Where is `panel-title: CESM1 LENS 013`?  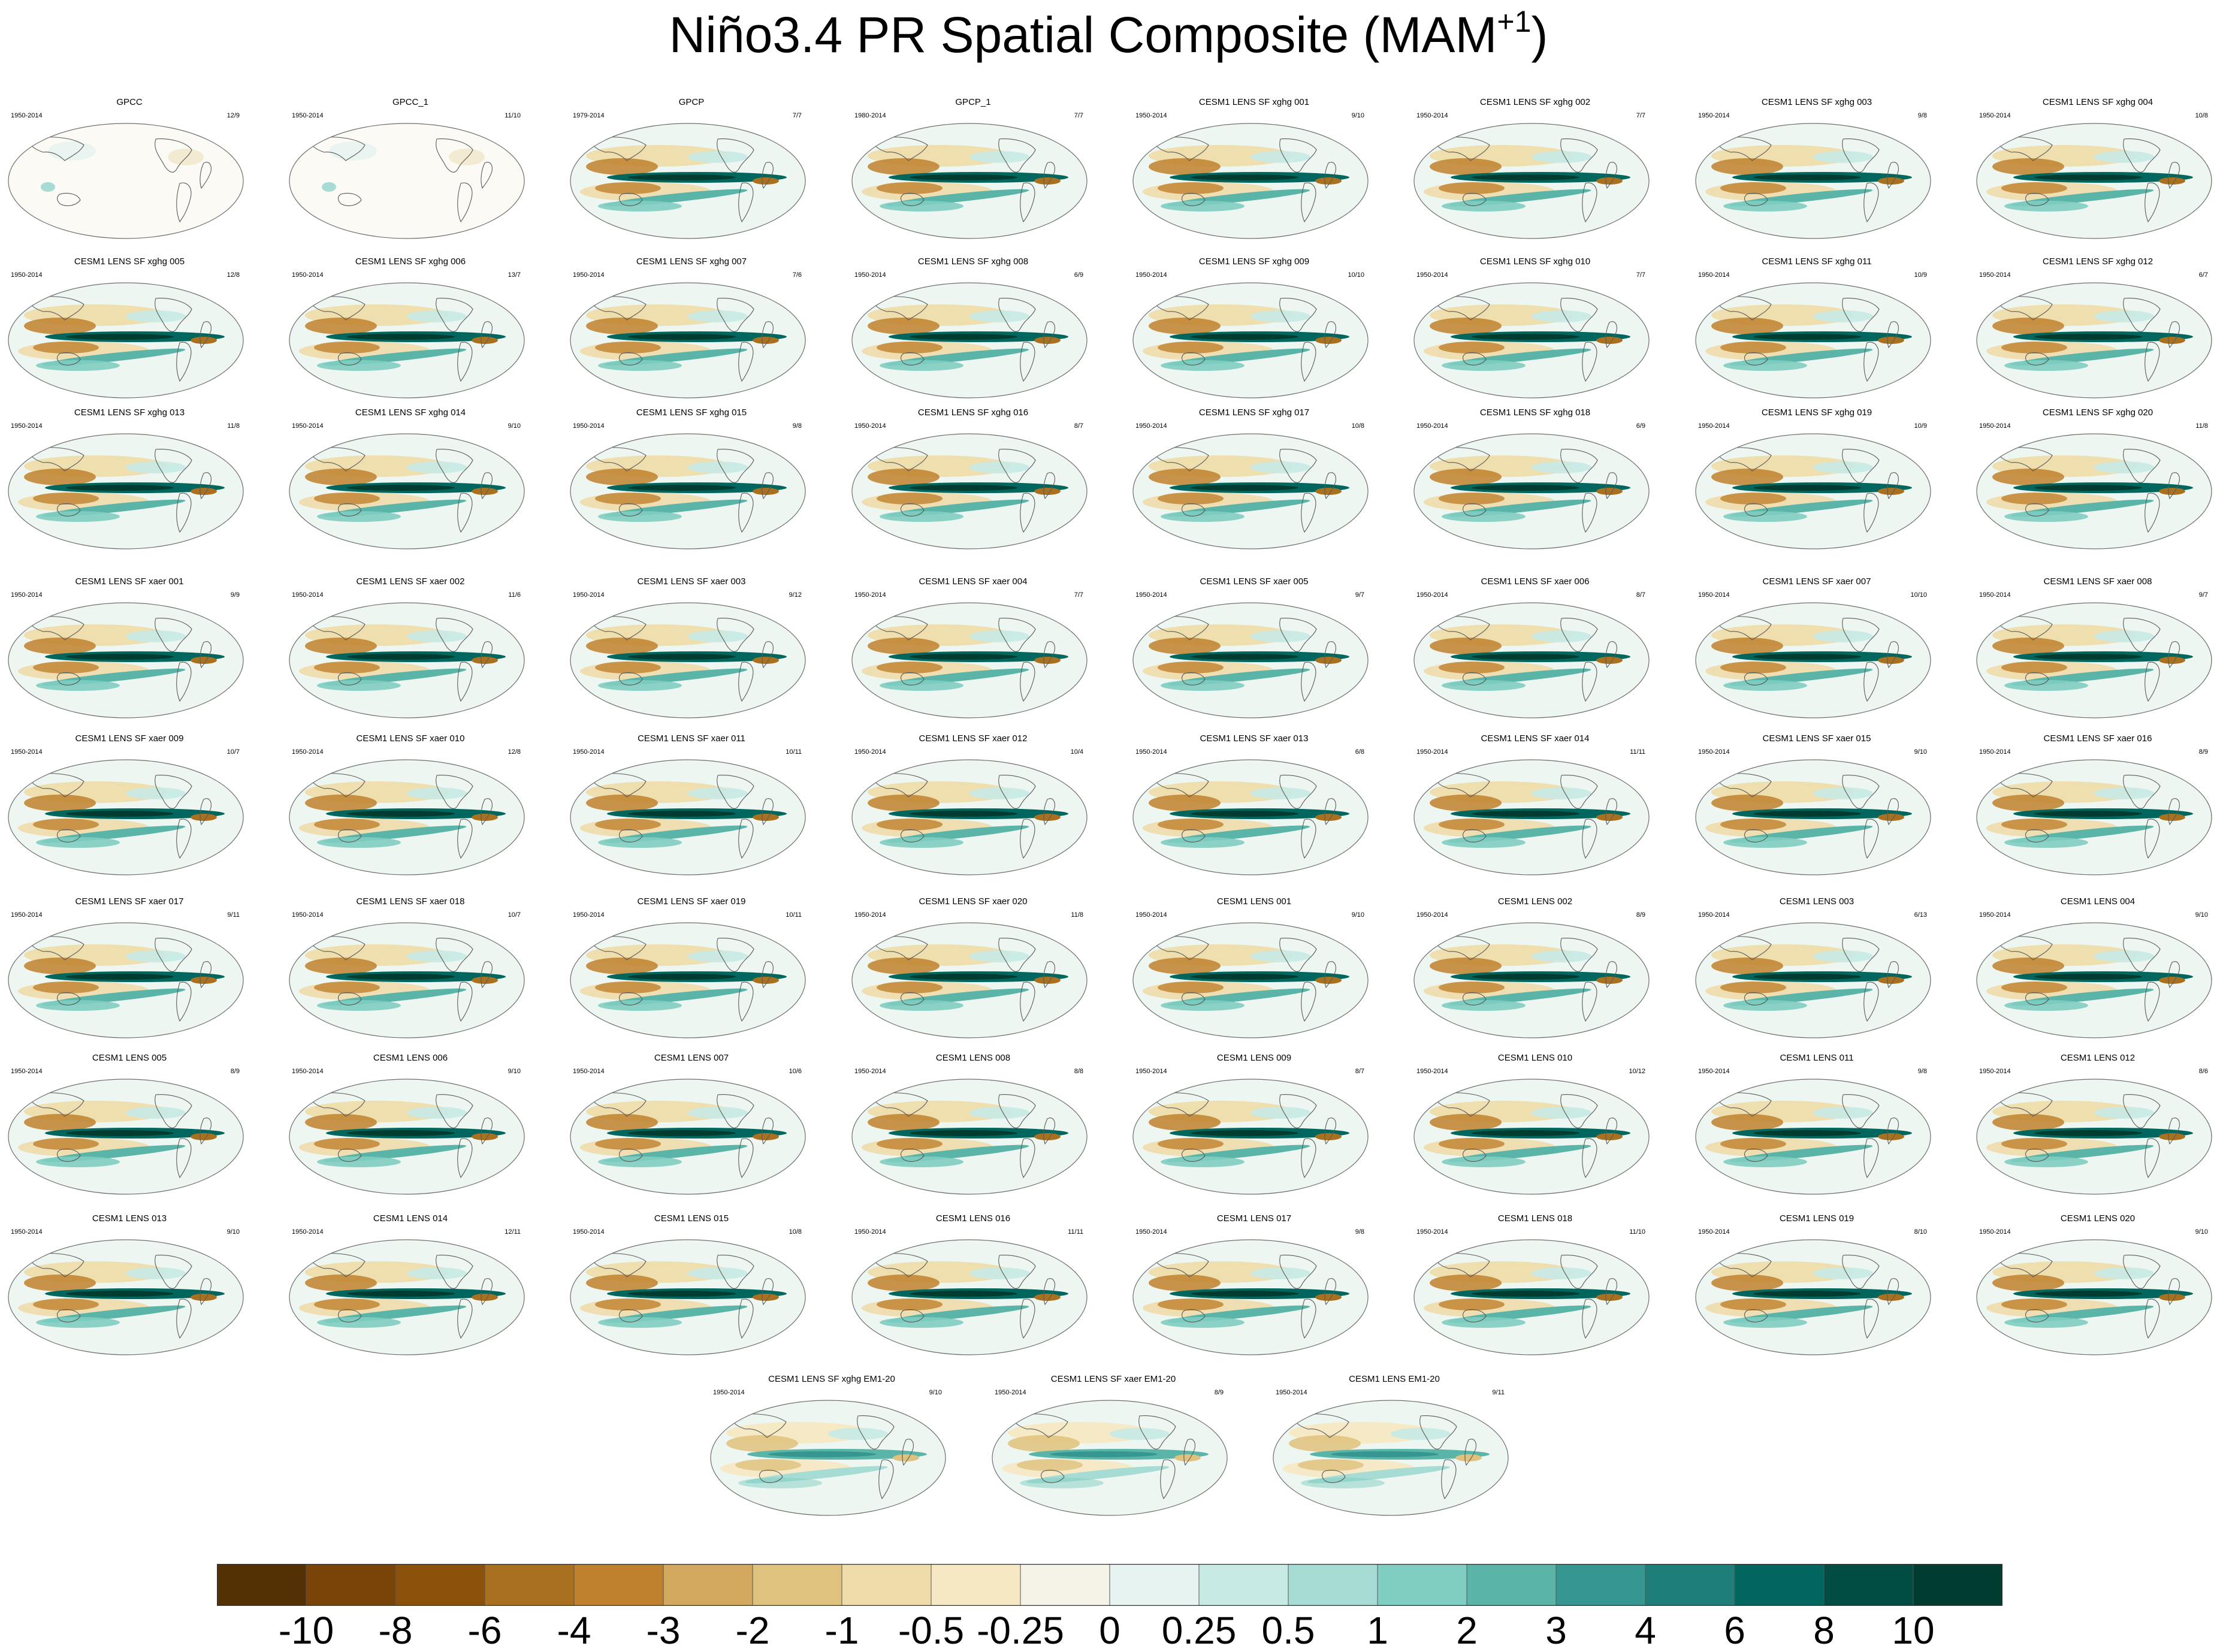 panel-title: CESM1 LENS 013 is located at coordinates (129, 1218).